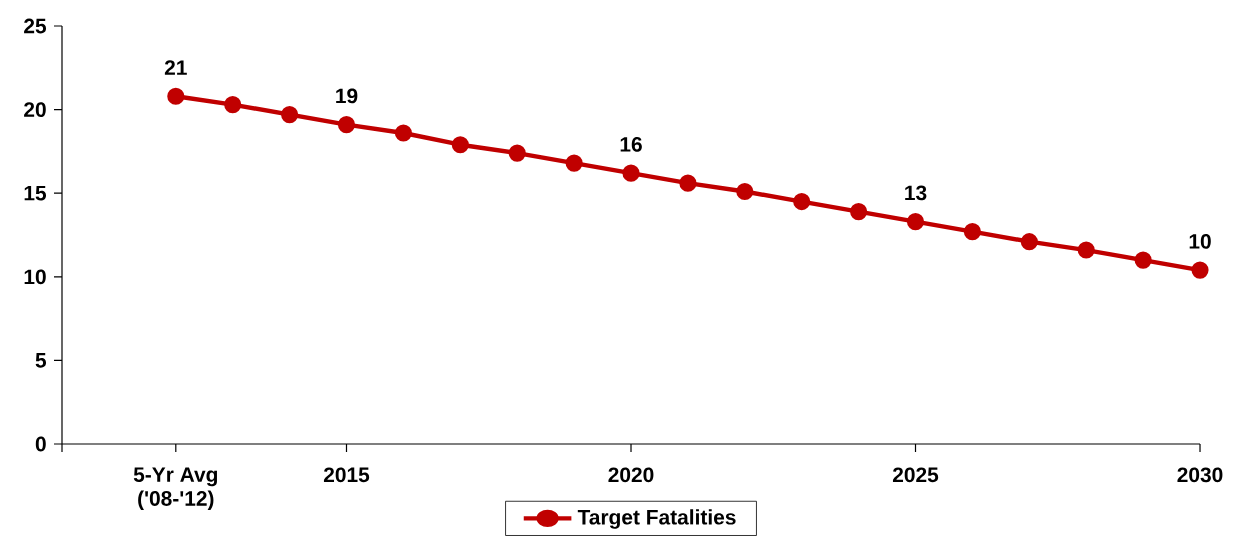  What do you see at coordinates (175, 489) in the screenshot?
I see `x-tick-label: 5-Yr Avg ('08-'12)` at bounding box center [175, 489].